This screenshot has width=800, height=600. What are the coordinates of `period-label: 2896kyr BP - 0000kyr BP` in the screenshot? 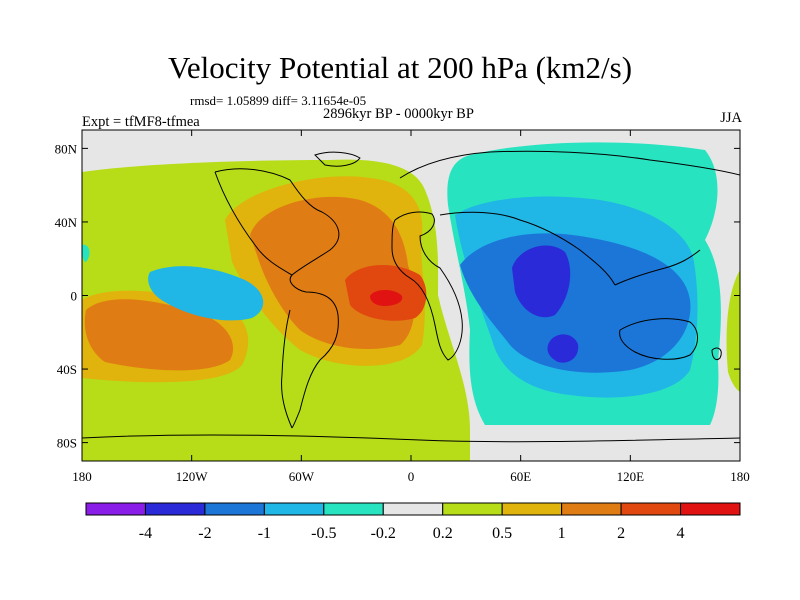 It's located at (398, 114).